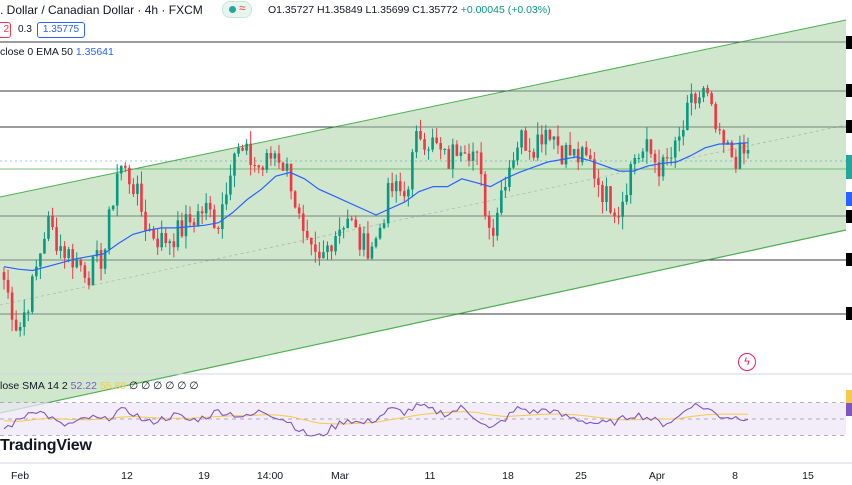 The width and height of the screenshot is (852, 485). I want to click on rsi-legend-label: lose SMA 14 2, so click(34, 386).